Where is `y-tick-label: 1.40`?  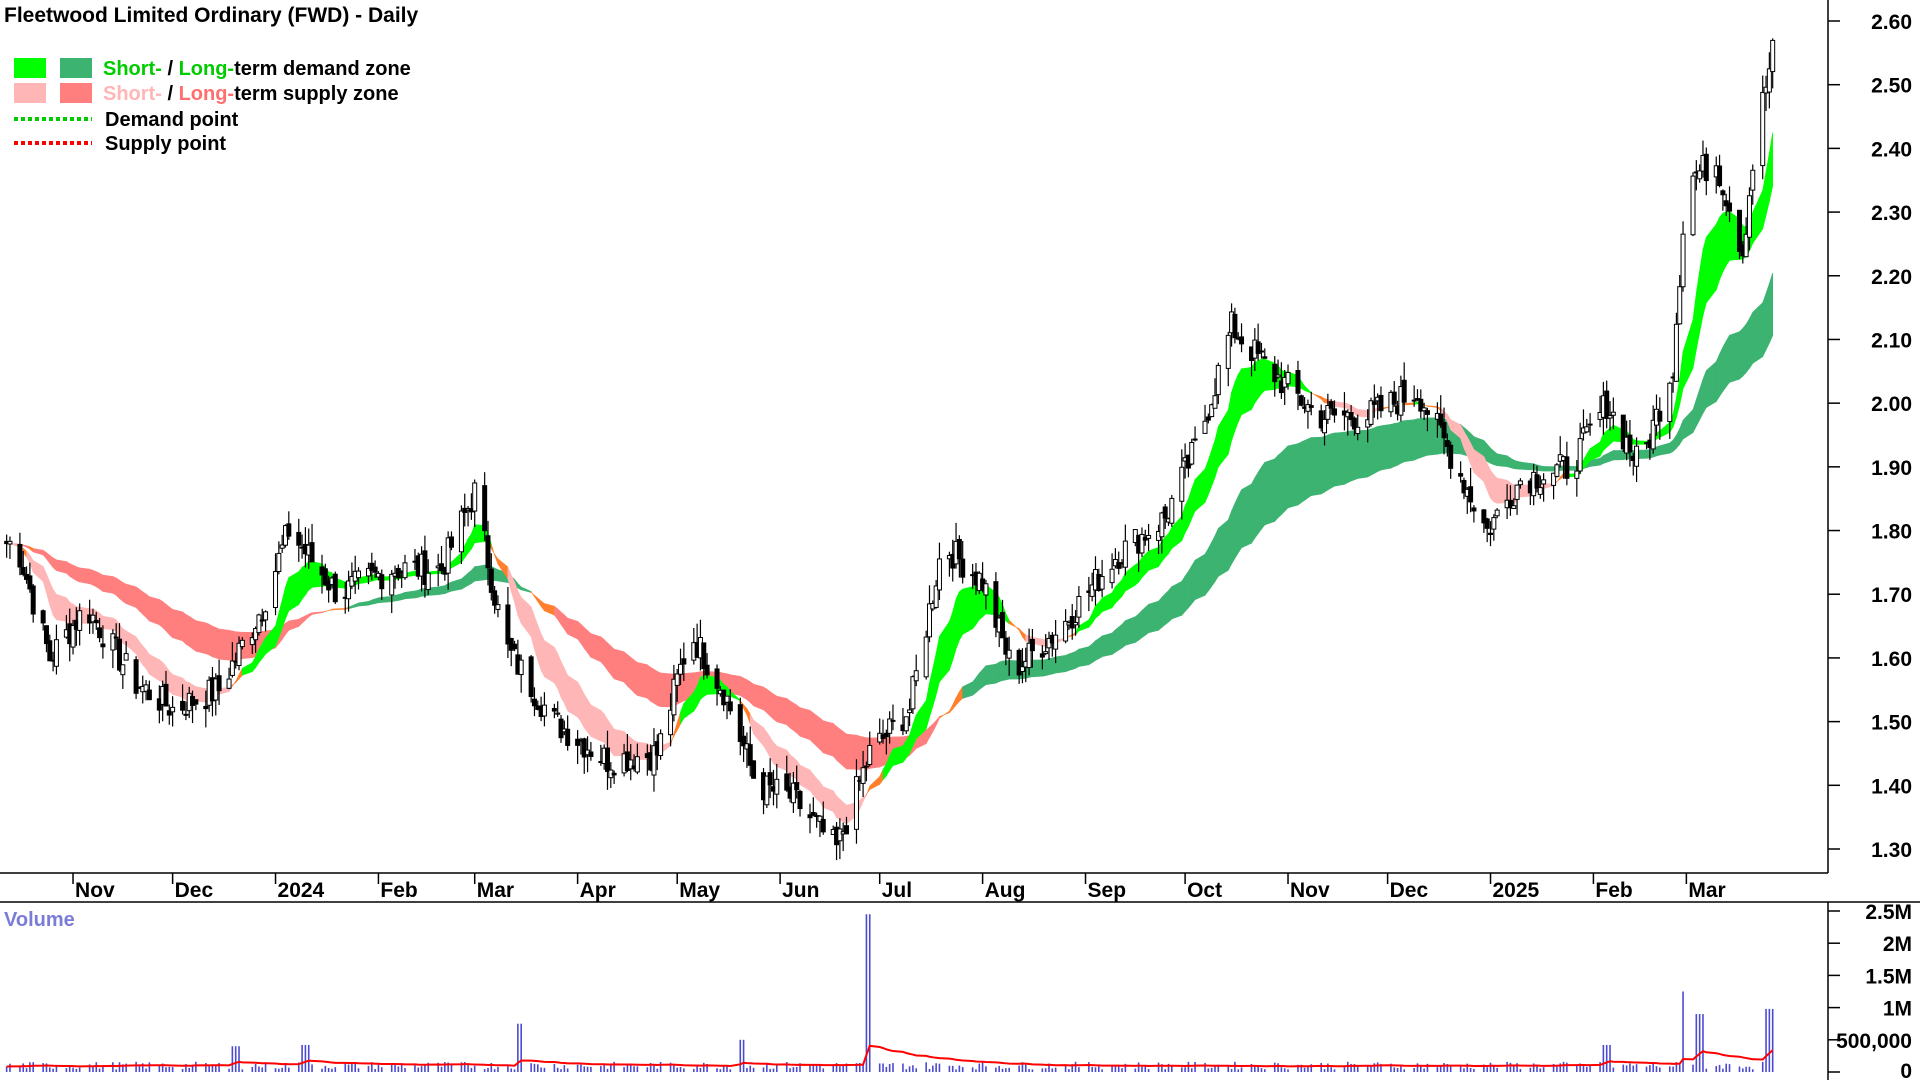
y-tick-label: 1.40 is located at coordinates (1891, 786).